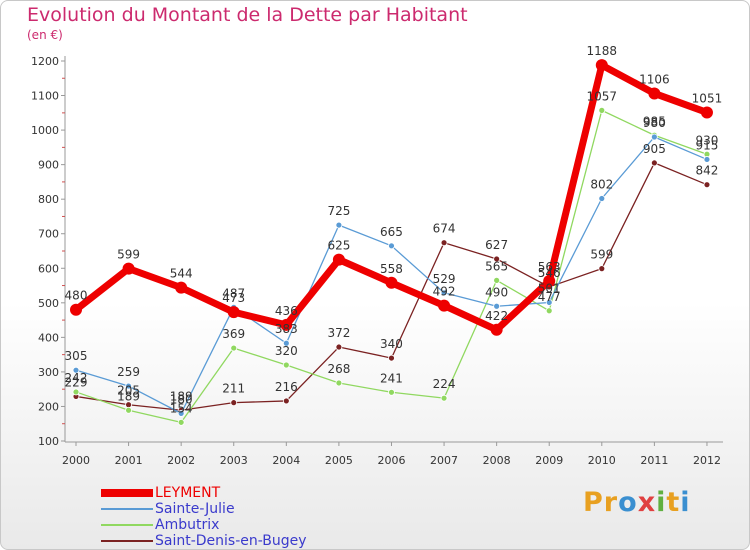 This screenshot has width=750, height=550. I want to click on y-tick-label: 900, so click(48, 165).